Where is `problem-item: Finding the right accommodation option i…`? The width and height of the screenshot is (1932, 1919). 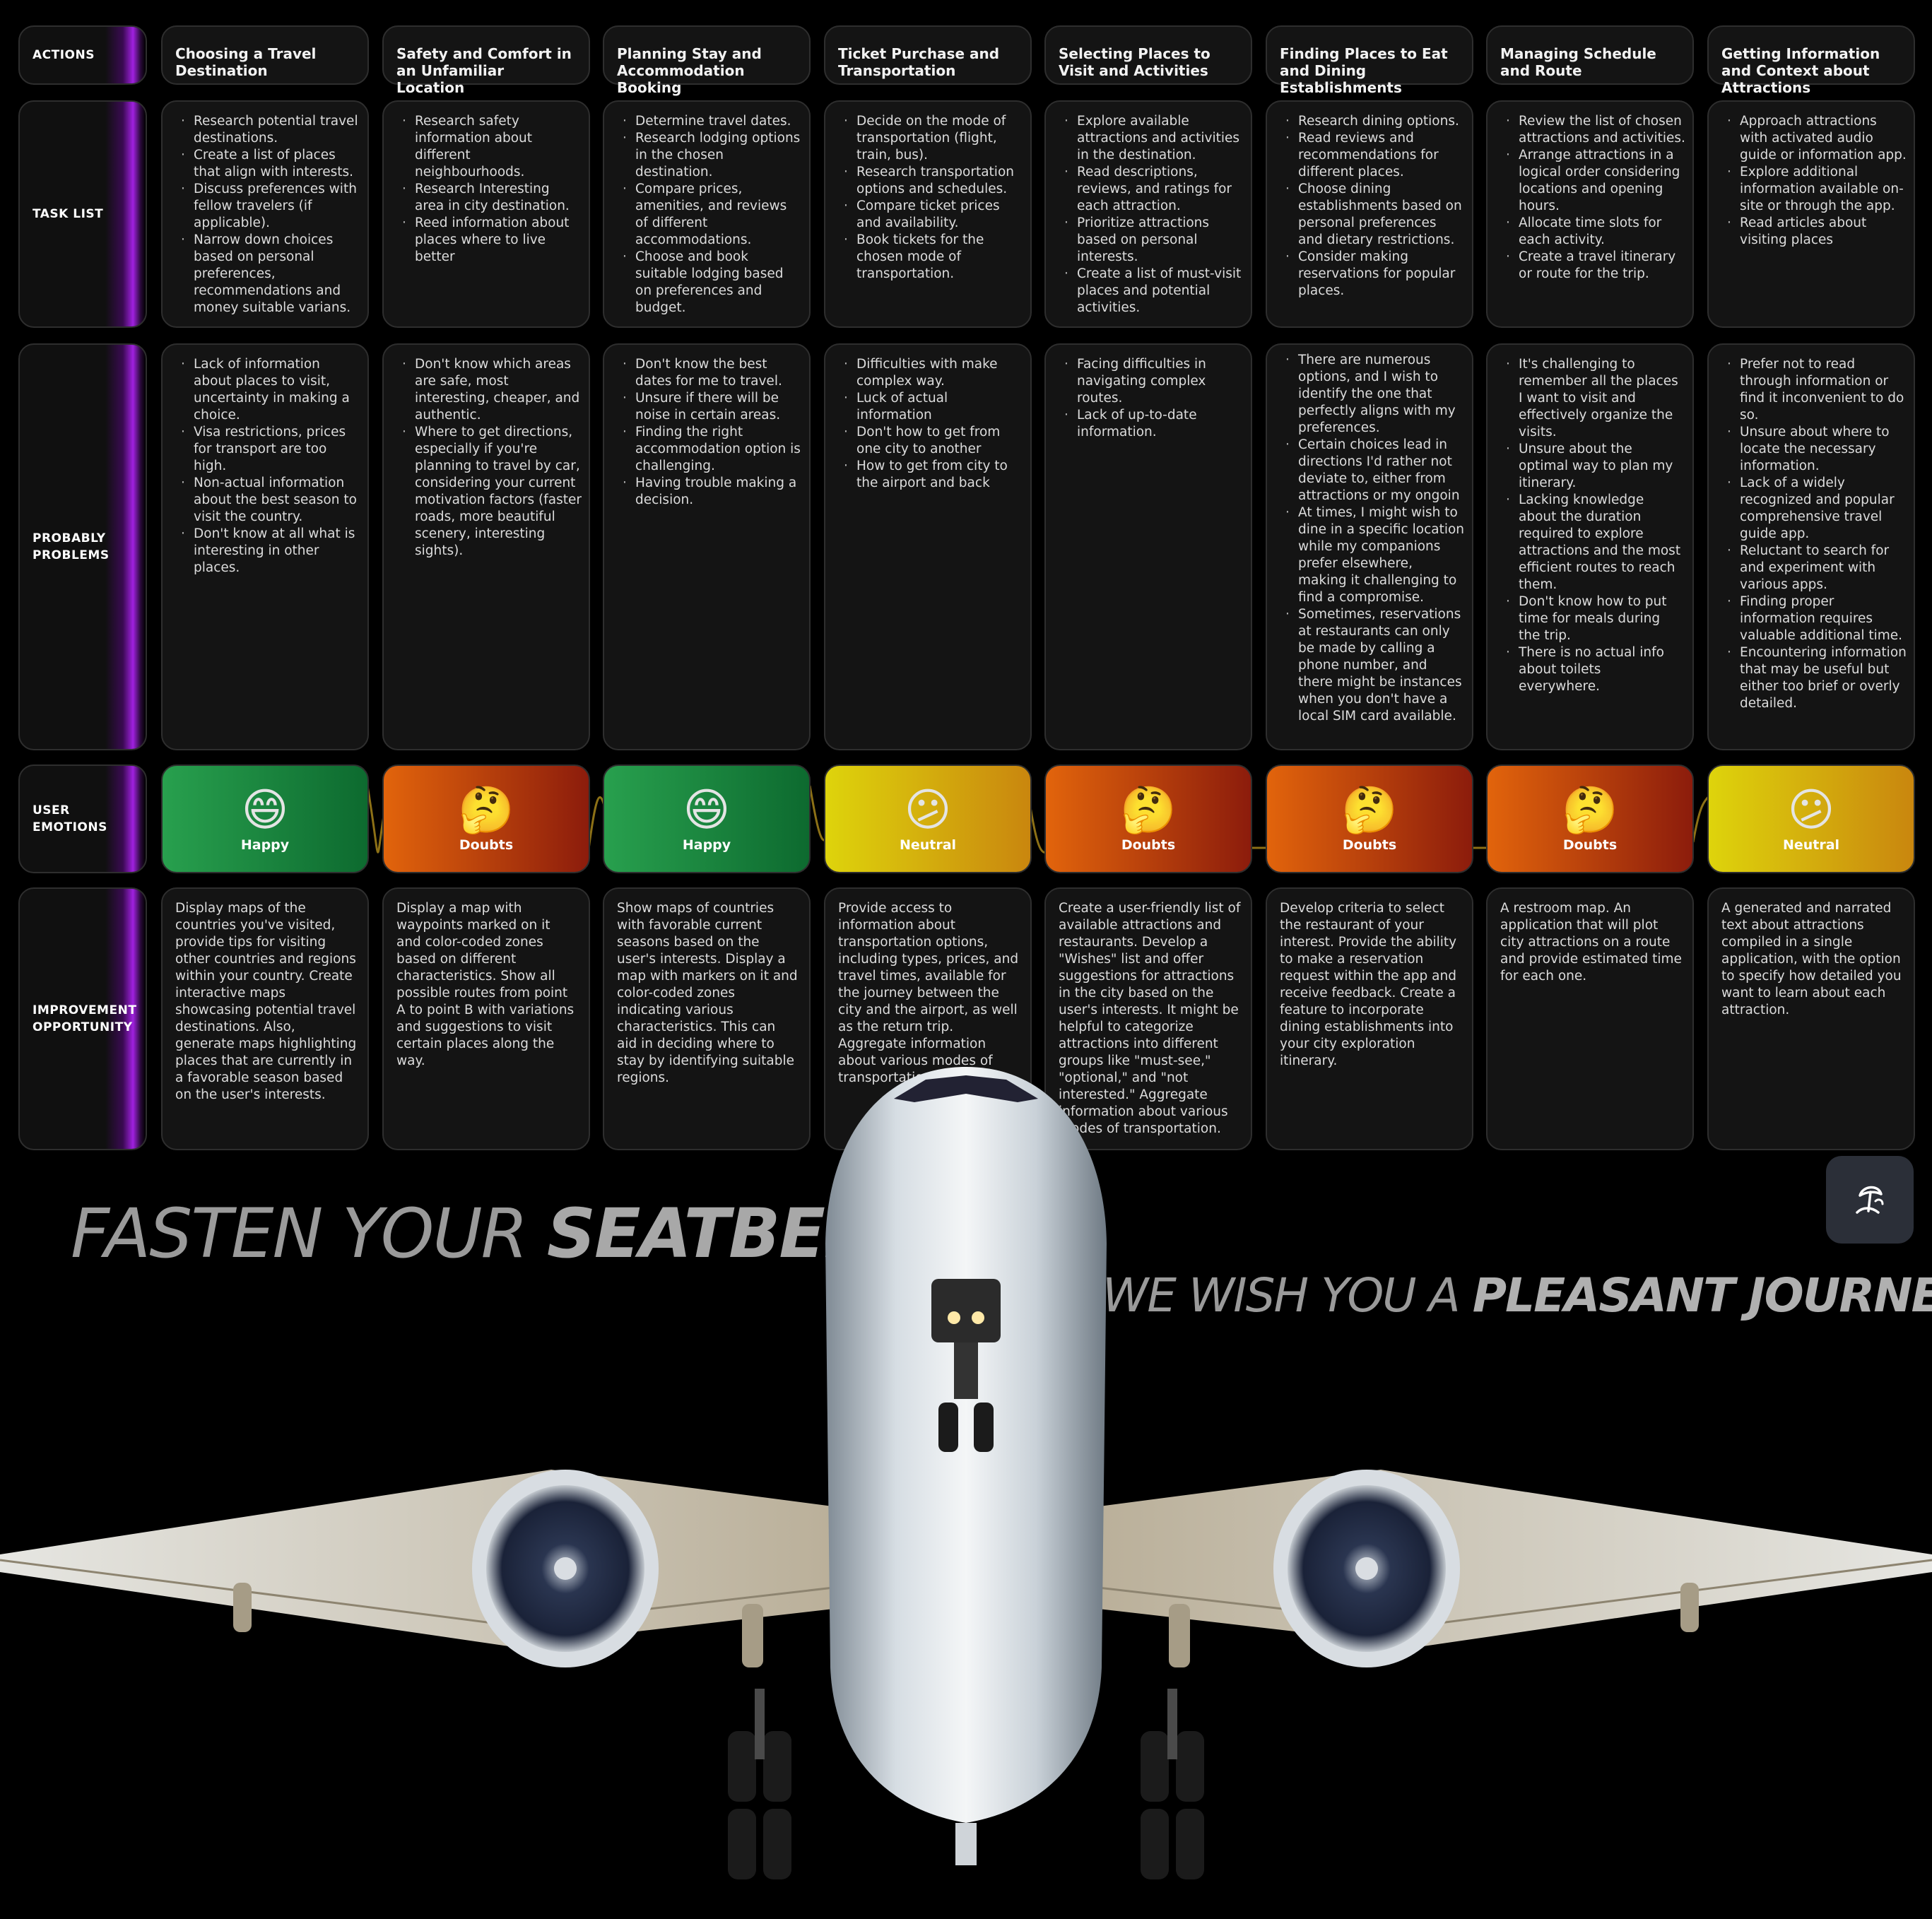
problem-item: Finding the right accommodation option i… is located at coordinates (713, 450).